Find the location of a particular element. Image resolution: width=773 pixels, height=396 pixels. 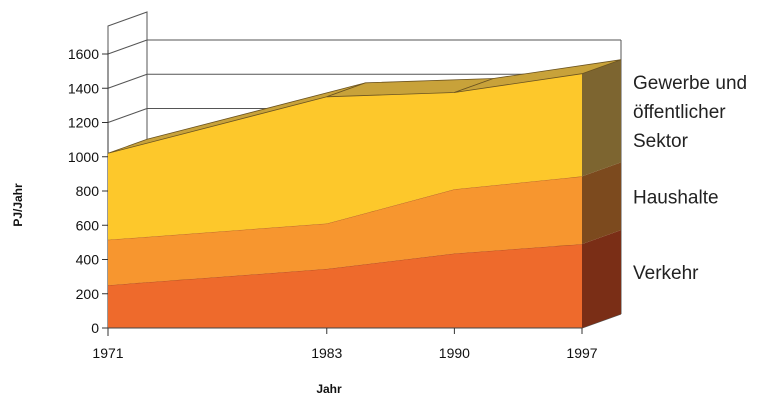

y-tick-label-1600: 1600 is located at coordinates (83, 54).